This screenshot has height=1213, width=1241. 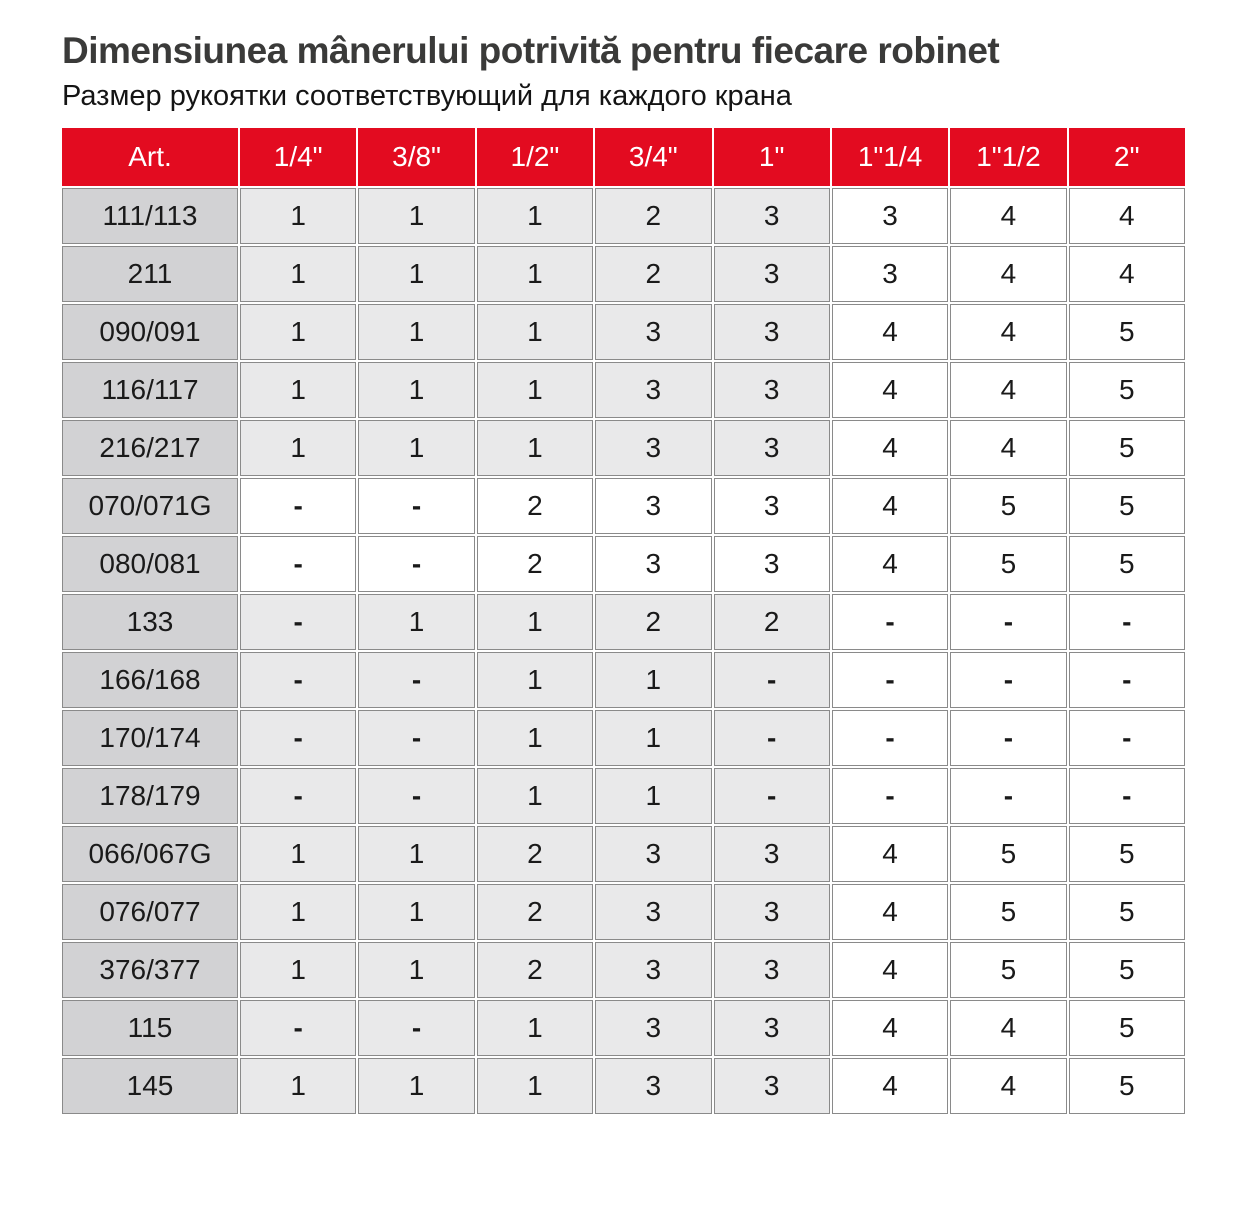 I want to click on art-cell: 170/174, so click(x=150, y=738).